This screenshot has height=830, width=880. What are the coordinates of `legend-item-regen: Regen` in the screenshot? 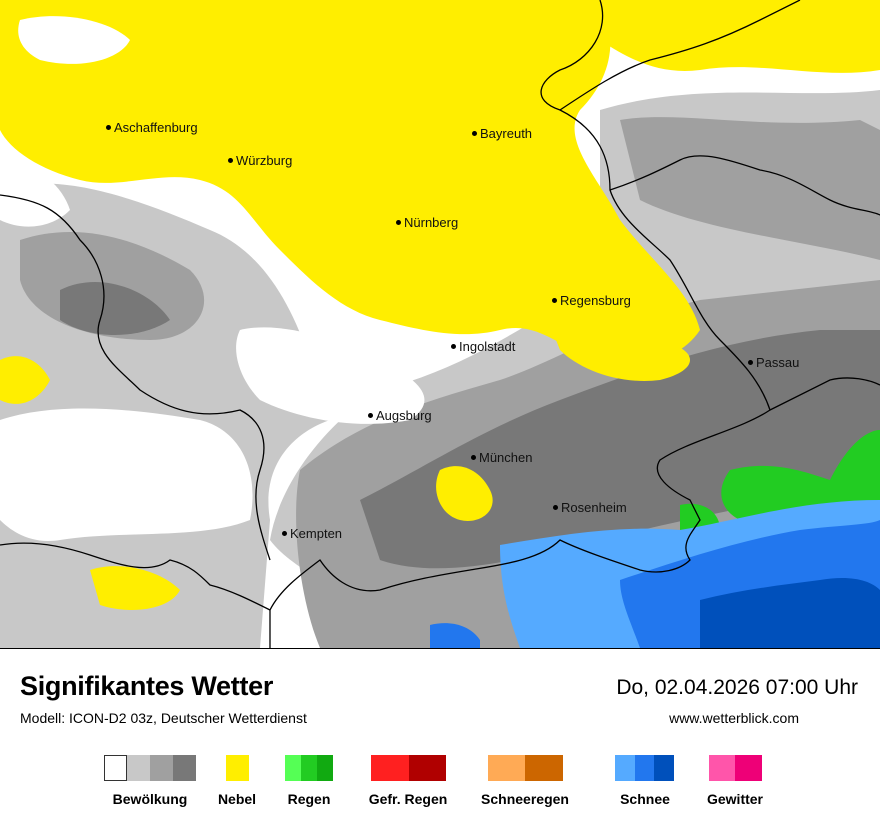 It's located at (309, 781).